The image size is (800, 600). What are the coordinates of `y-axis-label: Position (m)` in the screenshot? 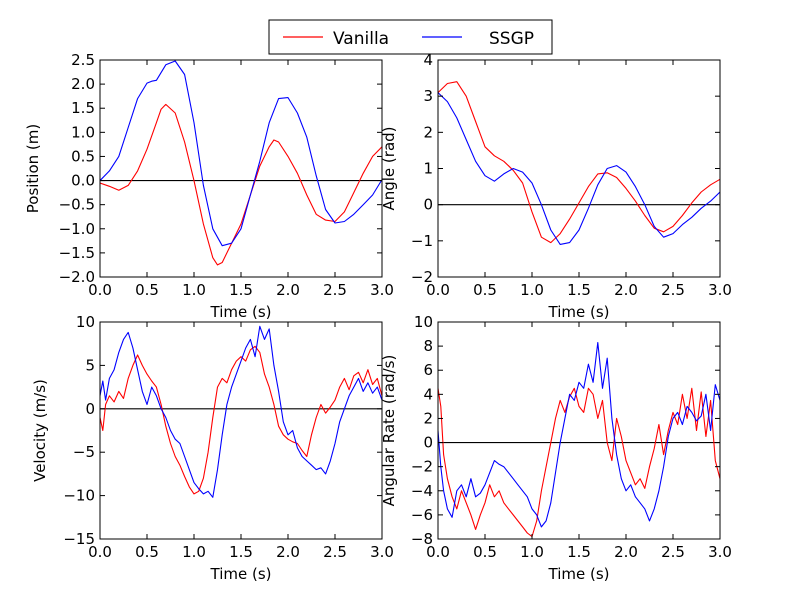 It's located at (33, 169).